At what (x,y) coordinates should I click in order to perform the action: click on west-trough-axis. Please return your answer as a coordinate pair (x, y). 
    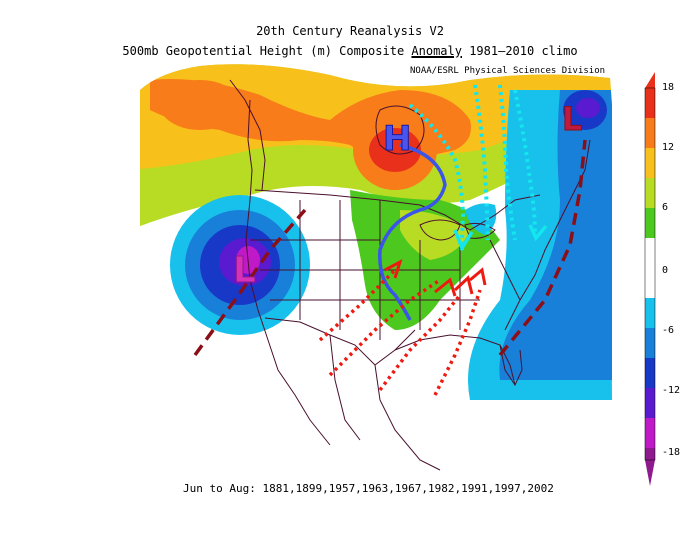
    Looking at the image, I should click on (250, 282).